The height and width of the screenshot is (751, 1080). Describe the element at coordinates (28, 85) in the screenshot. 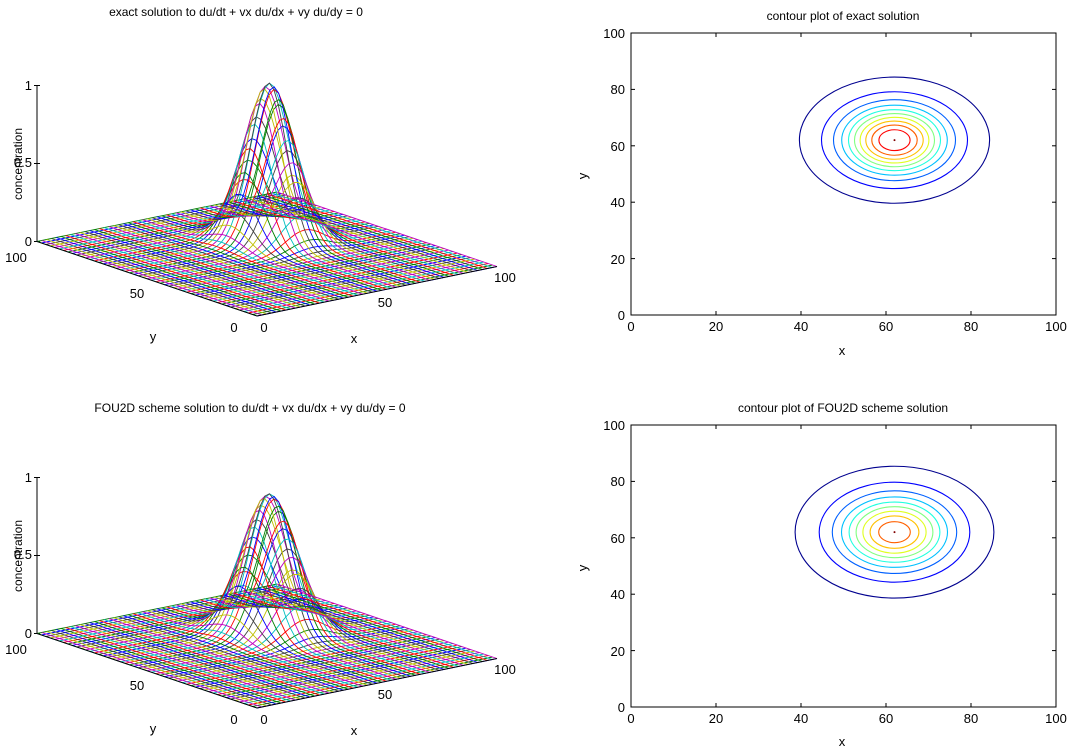

I see `z-tick-label: 1` at that location.